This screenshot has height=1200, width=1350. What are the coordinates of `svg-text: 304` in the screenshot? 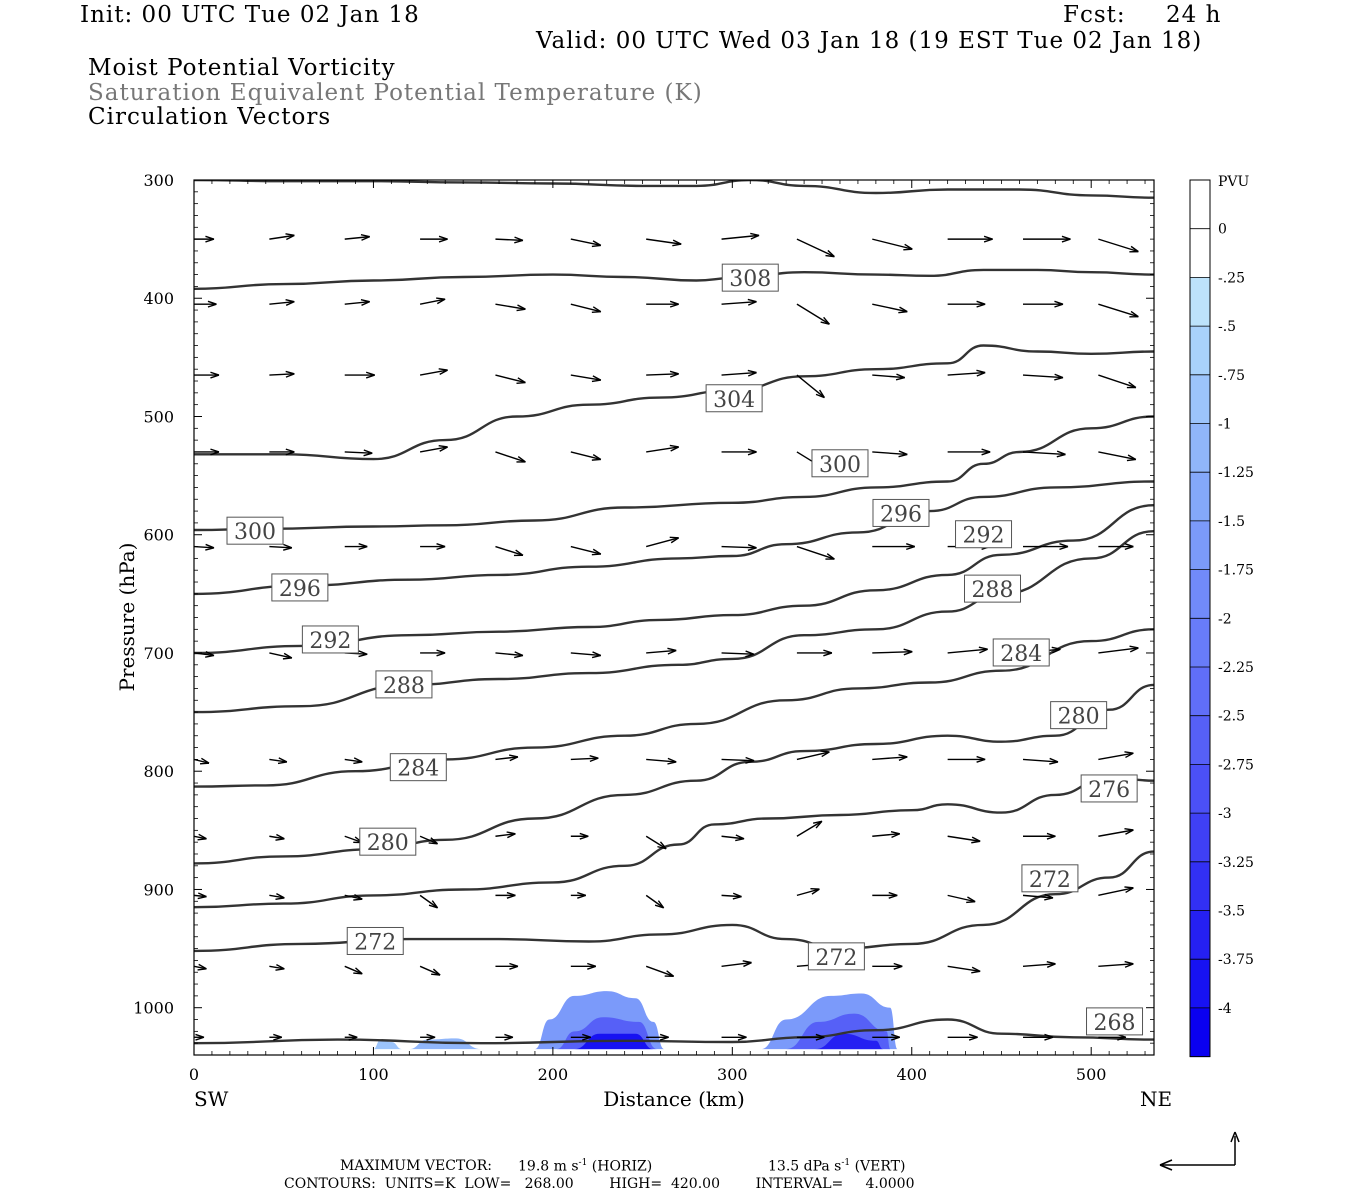 It's located at (734, 400).